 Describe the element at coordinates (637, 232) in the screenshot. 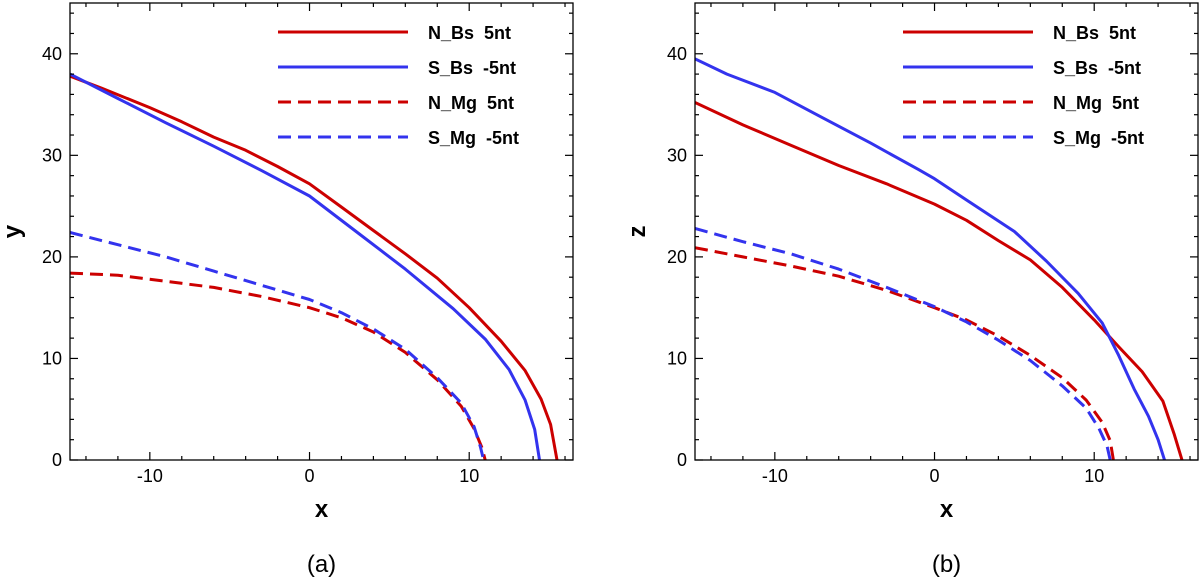

I see `y-axis-label: z` at that location.